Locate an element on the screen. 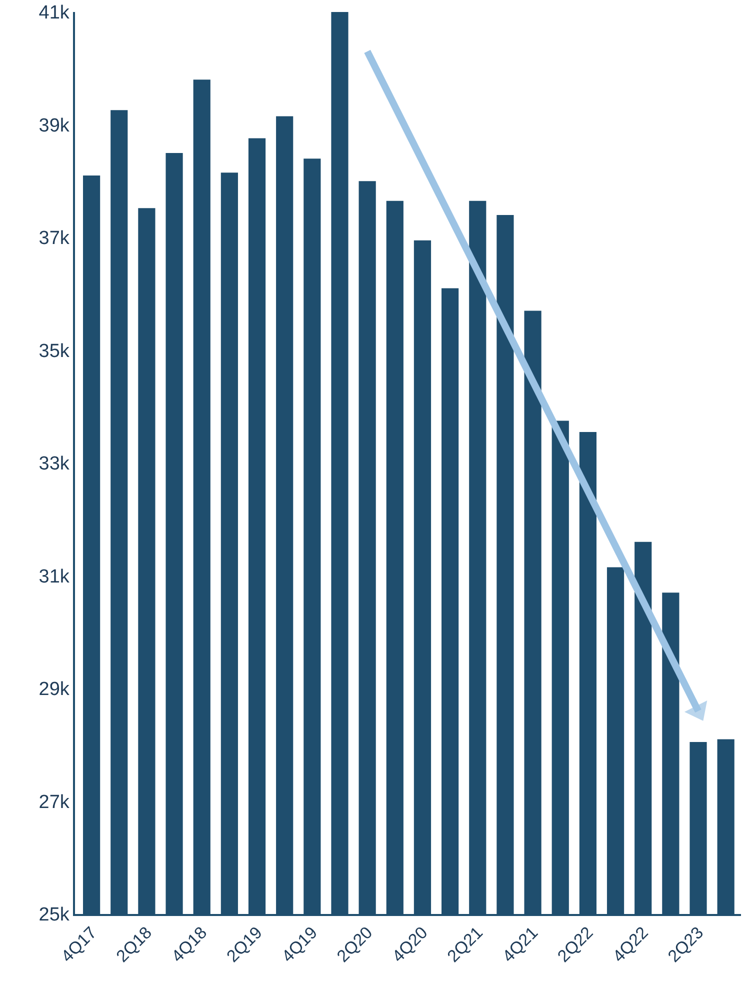  y-tick-label: 27k is located at coordinates (54, 802).